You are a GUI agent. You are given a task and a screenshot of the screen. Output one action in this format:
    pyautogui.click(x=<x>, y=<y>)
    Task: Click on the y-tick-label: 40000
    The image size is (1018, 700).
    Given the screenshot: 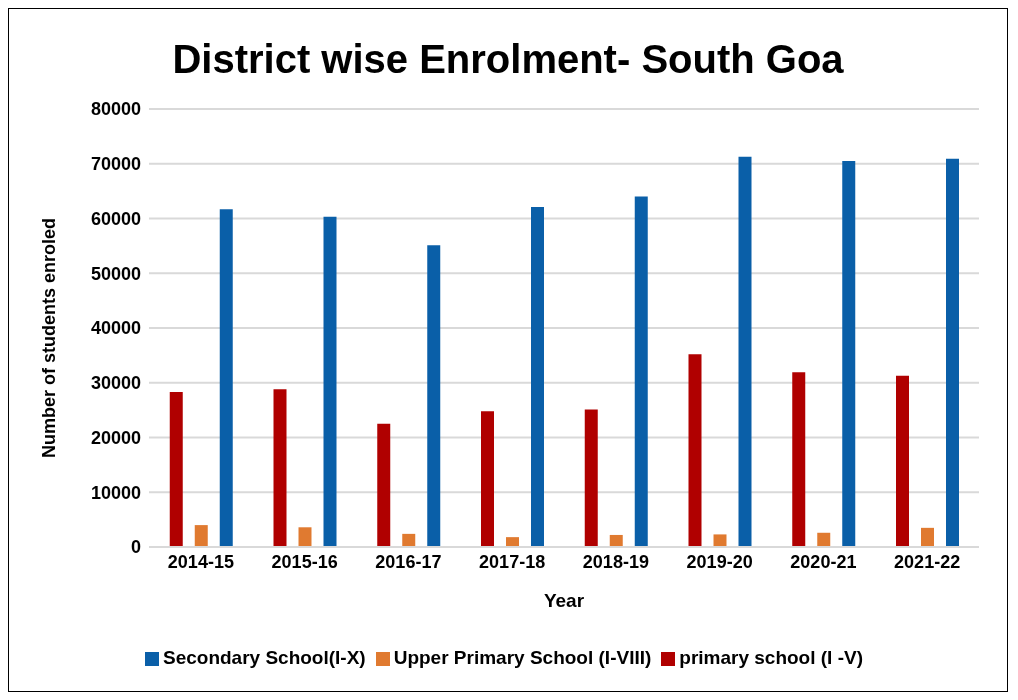 What is the action you would take?
    pyautogui.click(x=115, y=328)
    